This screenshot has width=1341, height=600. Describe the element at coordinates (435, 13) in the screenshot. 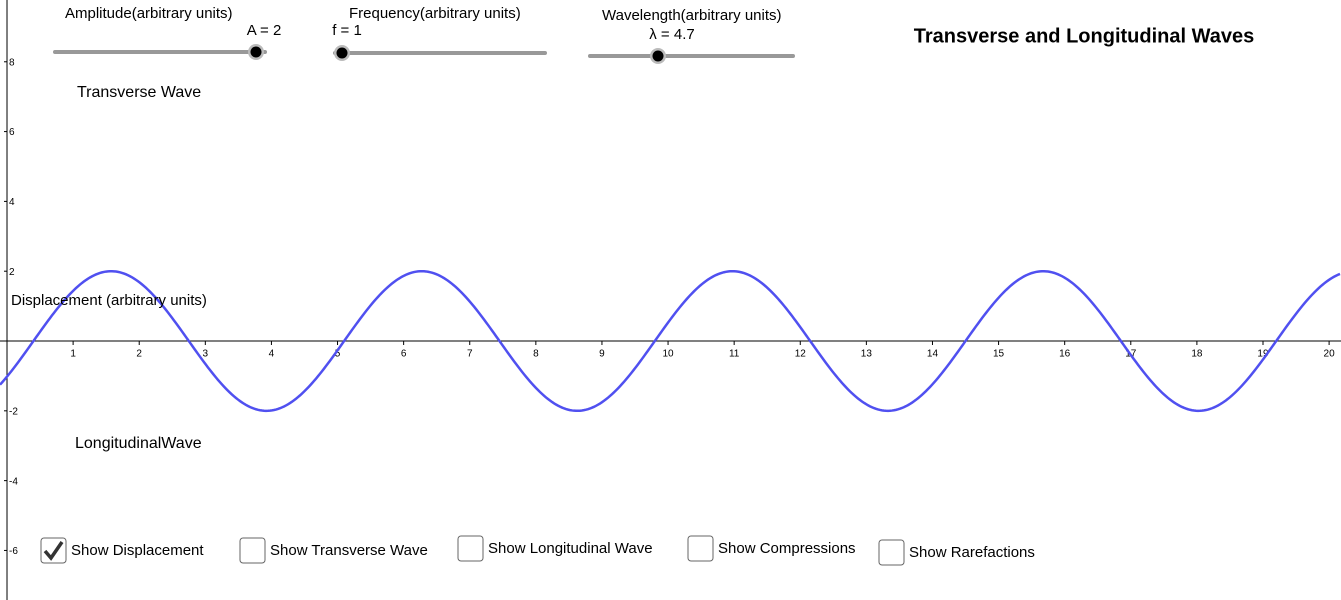

I see `slider-label: Frequency(arbitrary units)` at that location.